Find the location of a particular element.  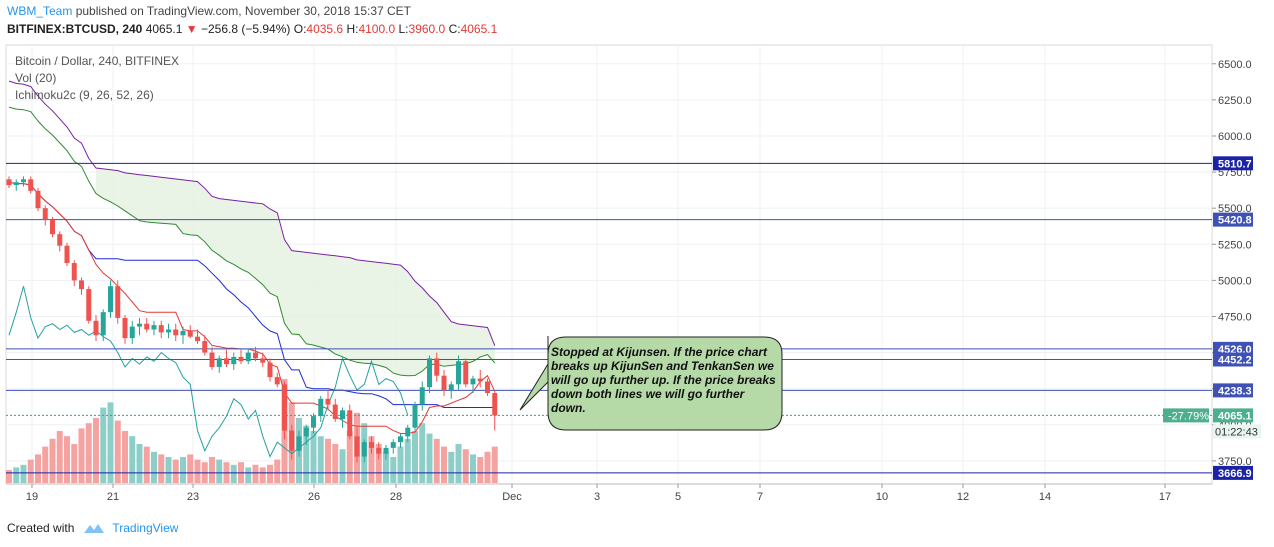

time-tick-label: Dec is located at coordinates (512, 497).